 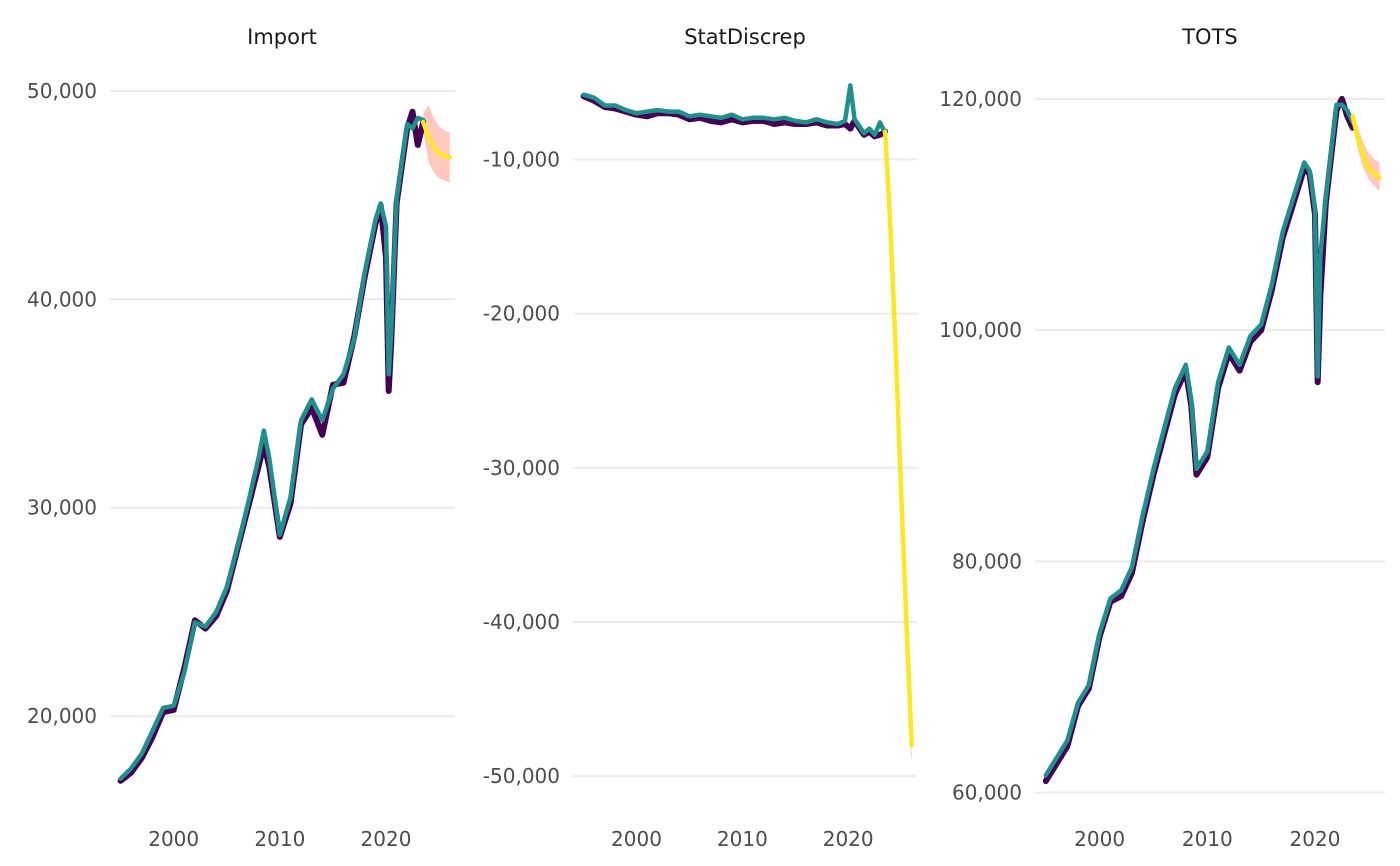 I want to click on y-tick-label: 100,000, so click(x=980, y=330).